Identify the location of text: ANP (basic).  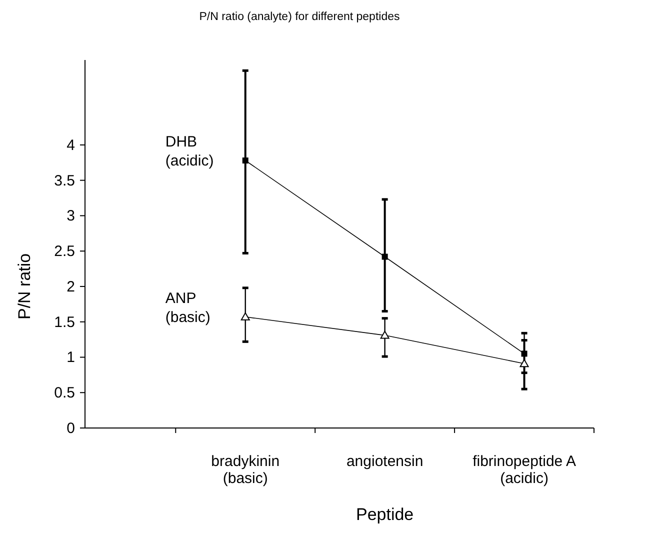
(187, 308).